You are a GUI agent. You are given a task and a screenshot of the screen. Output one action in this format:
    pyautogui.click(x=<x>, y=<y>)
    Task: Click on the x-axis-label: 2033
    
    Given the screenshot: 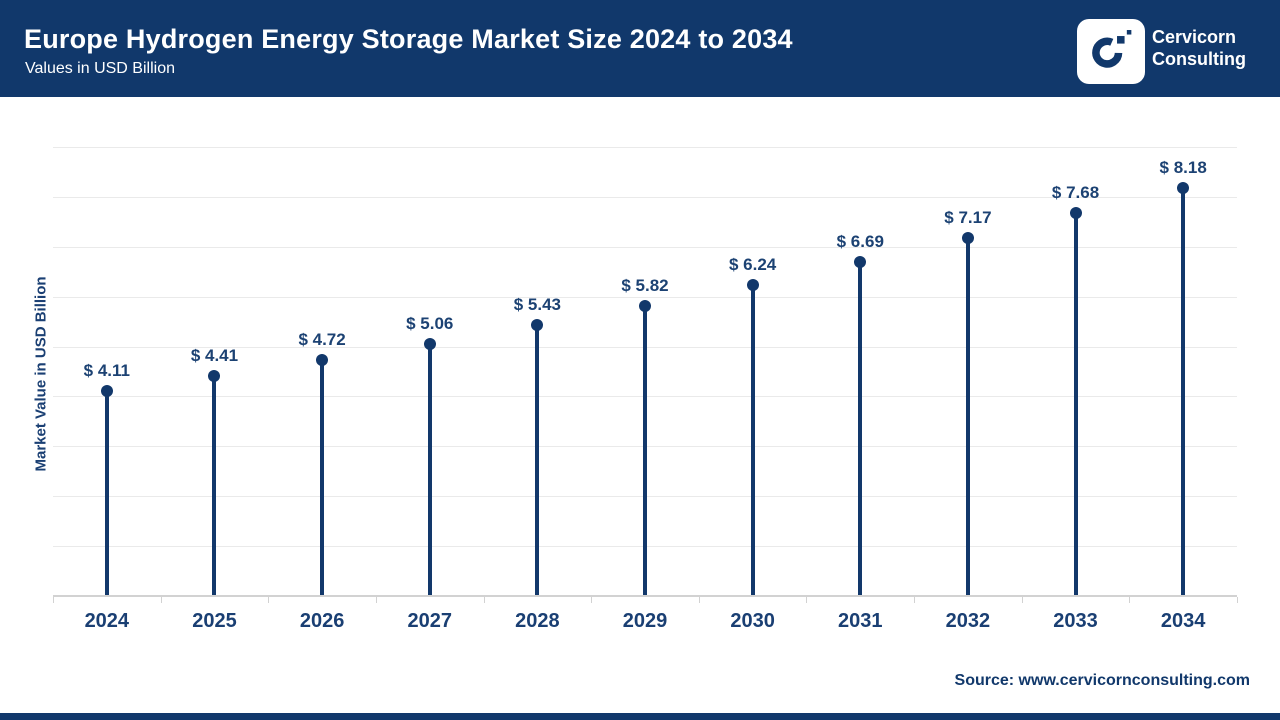 What is the action you would take?
    pyautogui.click(x=1075, y=620)
    